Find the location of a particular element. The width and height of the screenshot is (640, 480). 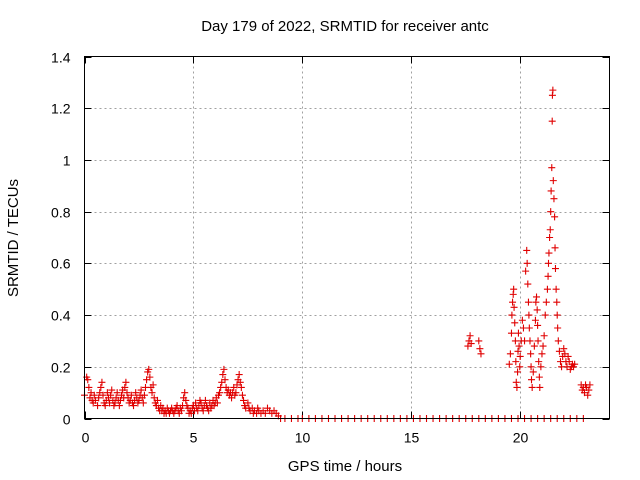

x-tick-label: 20 is located at coordinates (521, 438).